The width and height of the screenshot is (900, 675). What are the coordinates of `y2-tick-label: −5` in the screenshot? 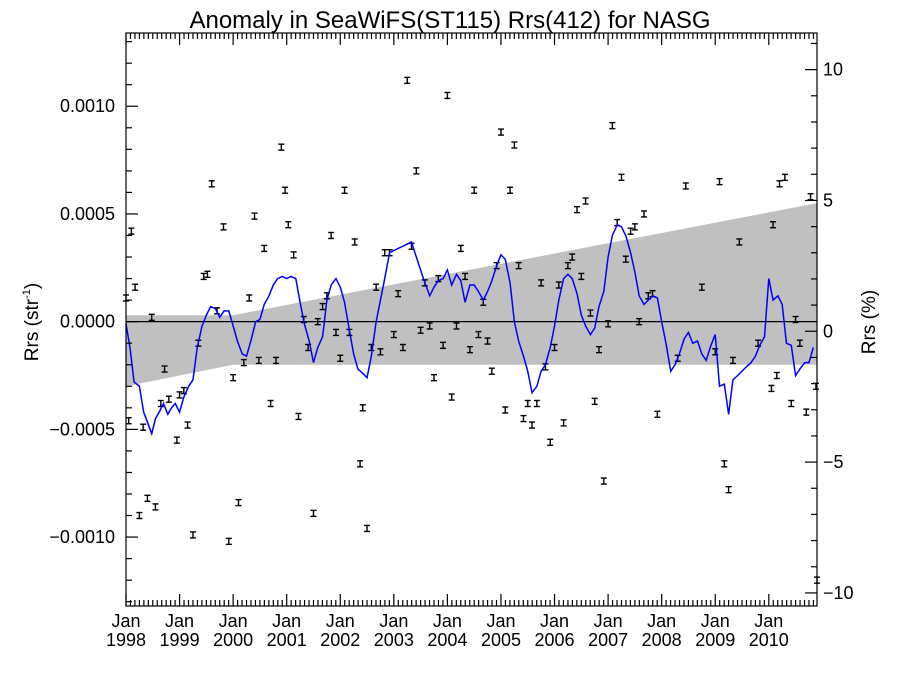 It's located at (833, 462).